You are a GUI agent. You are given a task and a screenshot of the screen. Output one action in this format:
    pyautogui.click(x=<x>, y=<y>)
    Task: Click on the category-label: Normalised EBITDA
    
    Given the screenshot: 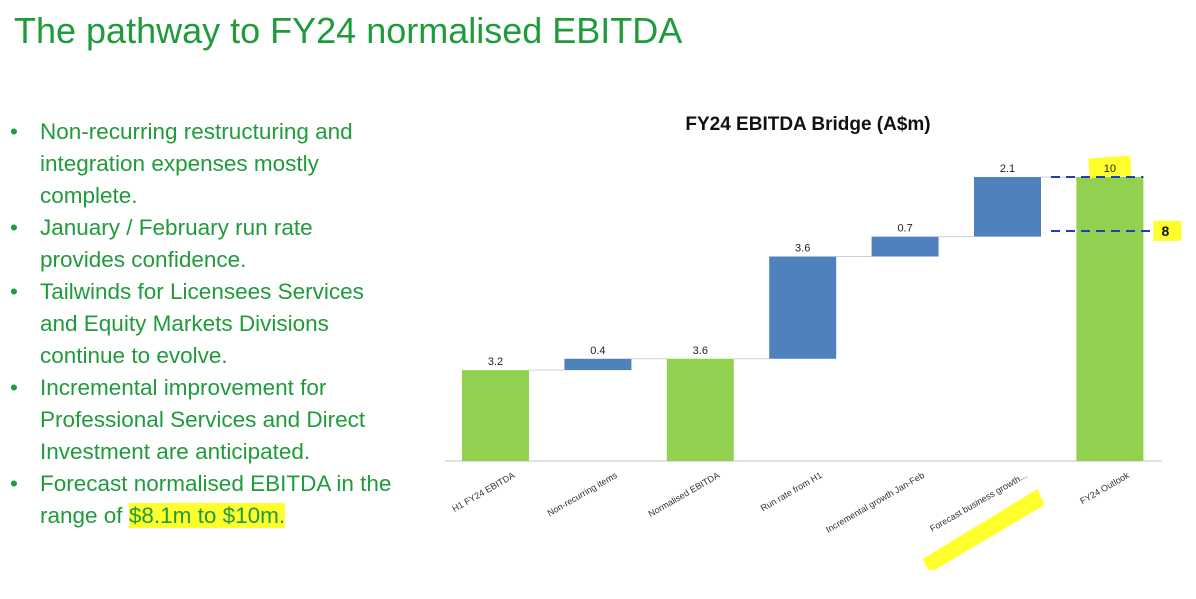 What is the action you would take?
    pyautogui.click(x=684, y=494)
    